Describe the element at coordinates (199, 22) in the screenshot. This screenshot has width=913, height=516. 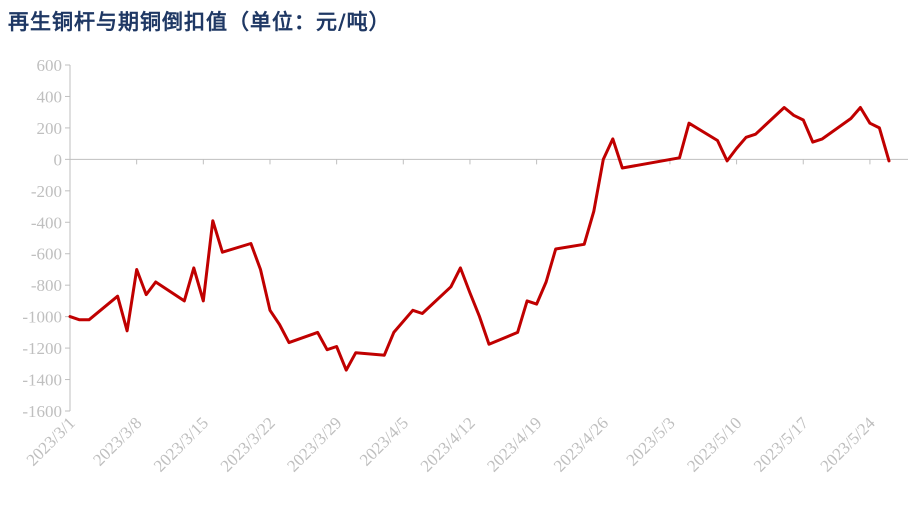
I see `chart-title: 再生铜杆与期铜倒扣值（单位：元/吨）` at that location.